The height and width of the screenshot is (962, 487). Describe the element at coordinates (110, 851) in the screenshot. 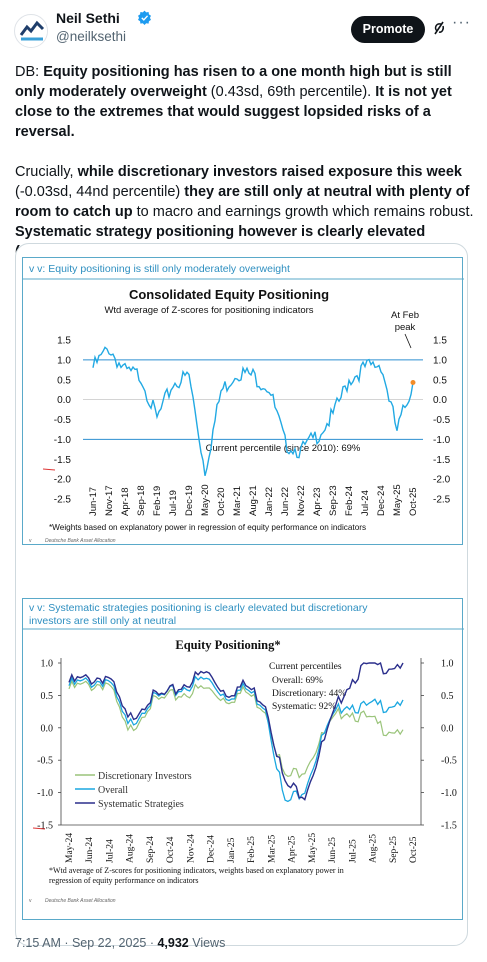

I see `chart2-xtick: Jul-24` at that location.